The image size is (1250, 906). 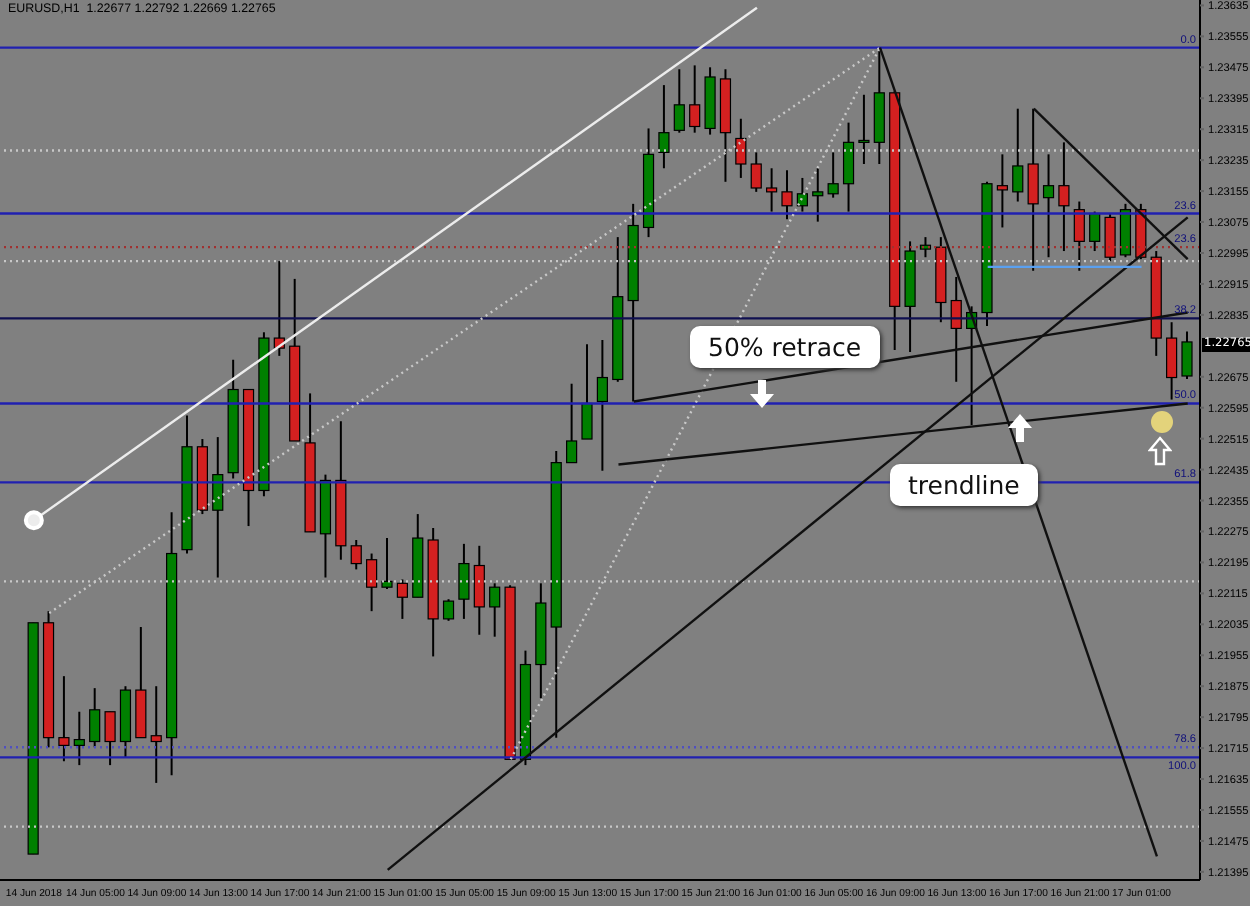 I want to click on annotation: 50% retrace, so click(x=785, y=347).